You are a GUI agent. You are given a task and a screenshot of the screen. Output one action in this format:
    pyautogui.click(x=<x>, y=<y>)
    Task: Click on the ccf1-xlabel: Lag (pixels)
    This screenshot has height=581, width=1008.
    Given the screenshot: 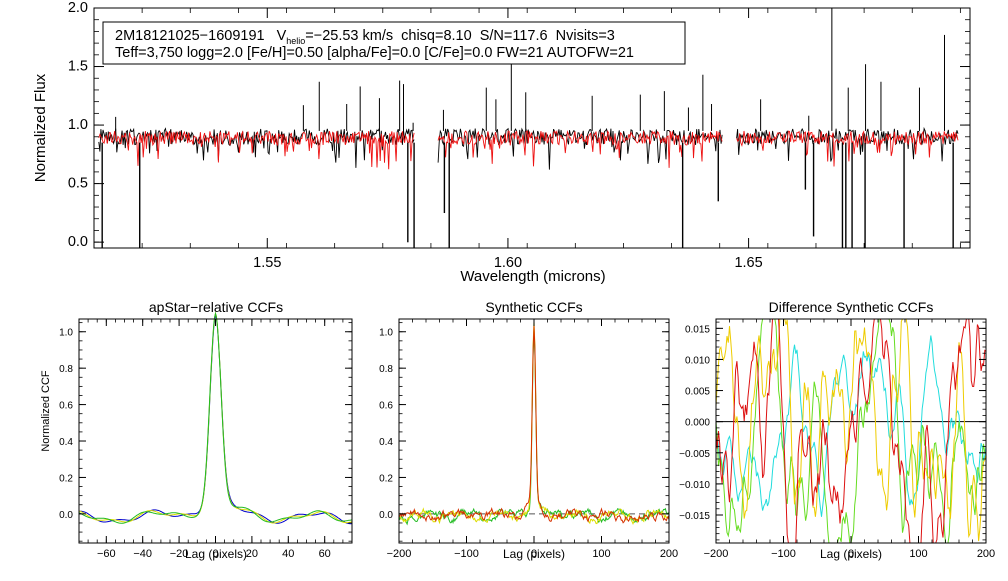 What is the action you would take?
    pyautogui.click(x=216, y=554)
    